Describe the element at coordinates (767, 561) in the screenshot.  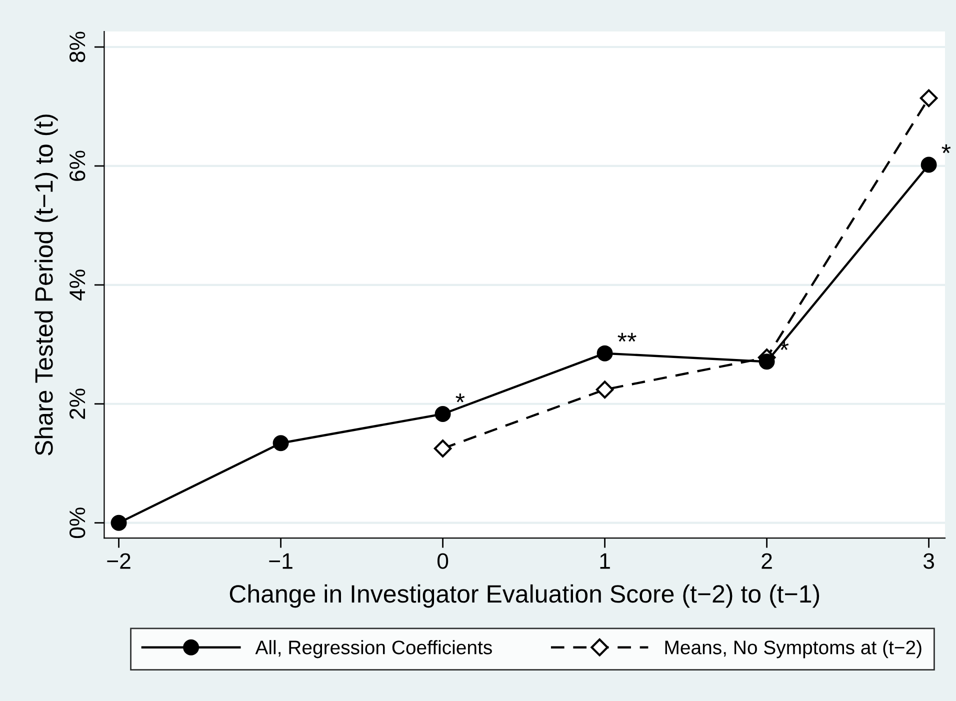
I see `x-tick-label: 2` at that location.